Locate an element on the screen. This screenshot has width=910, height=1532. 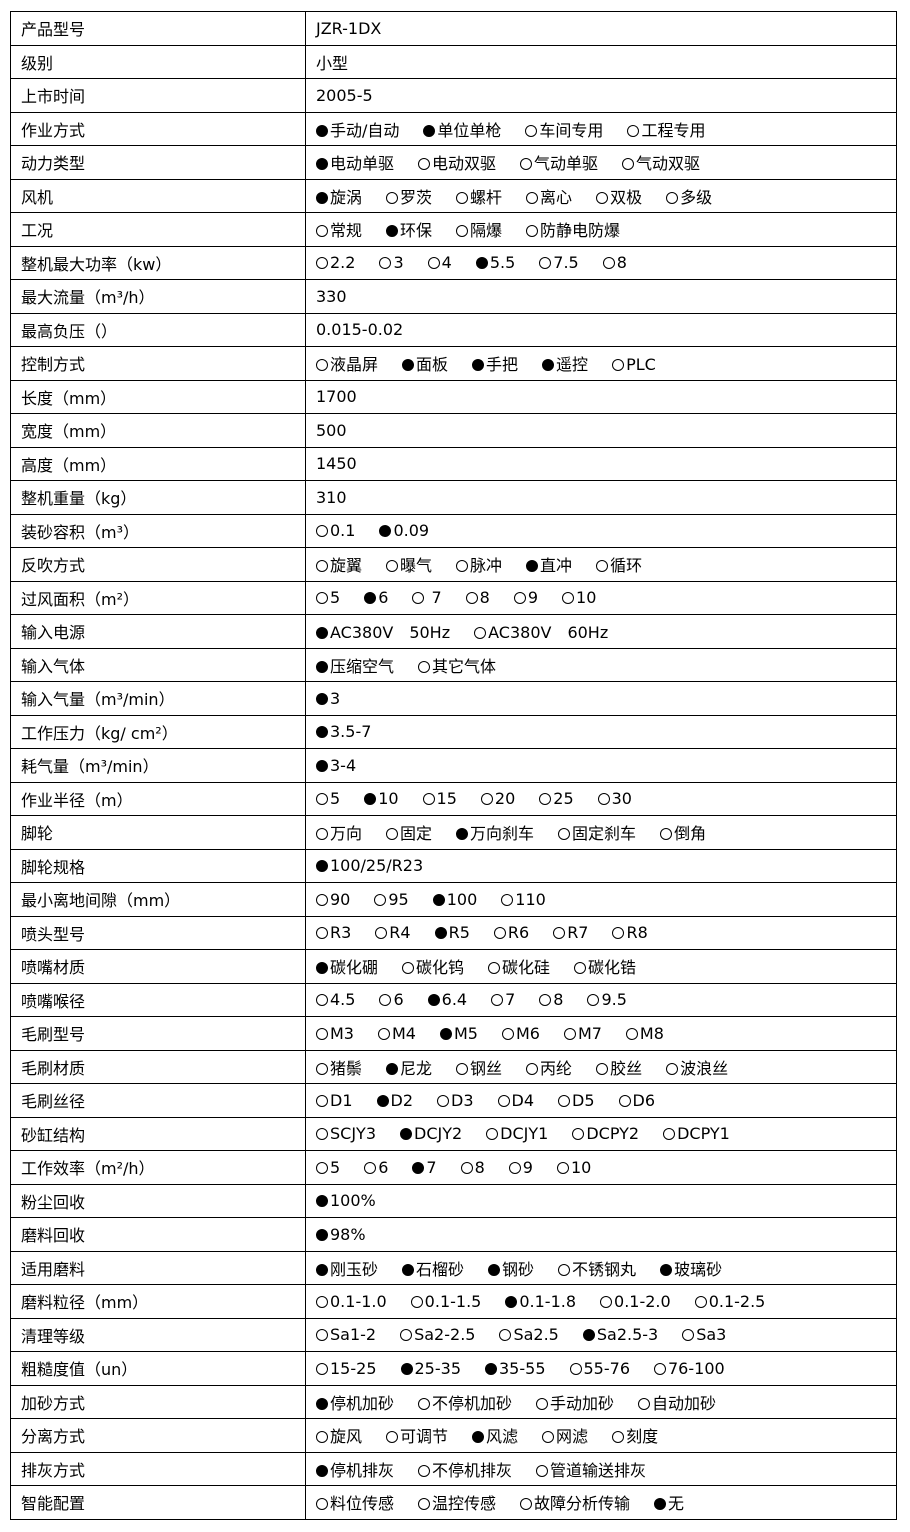
spec-option: M5 is located at coordinates (458, 1033).